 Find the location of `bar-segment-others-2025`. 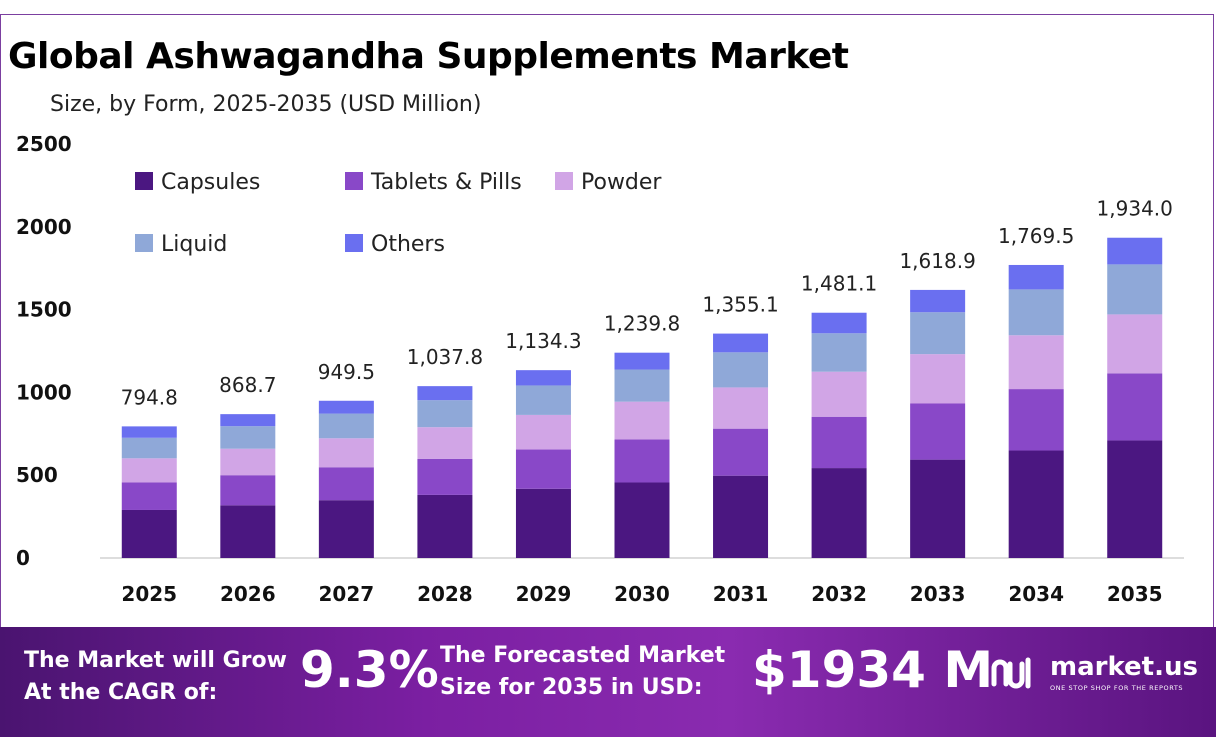

bar-segment-others-2025 is located at coordinates (149, 432).